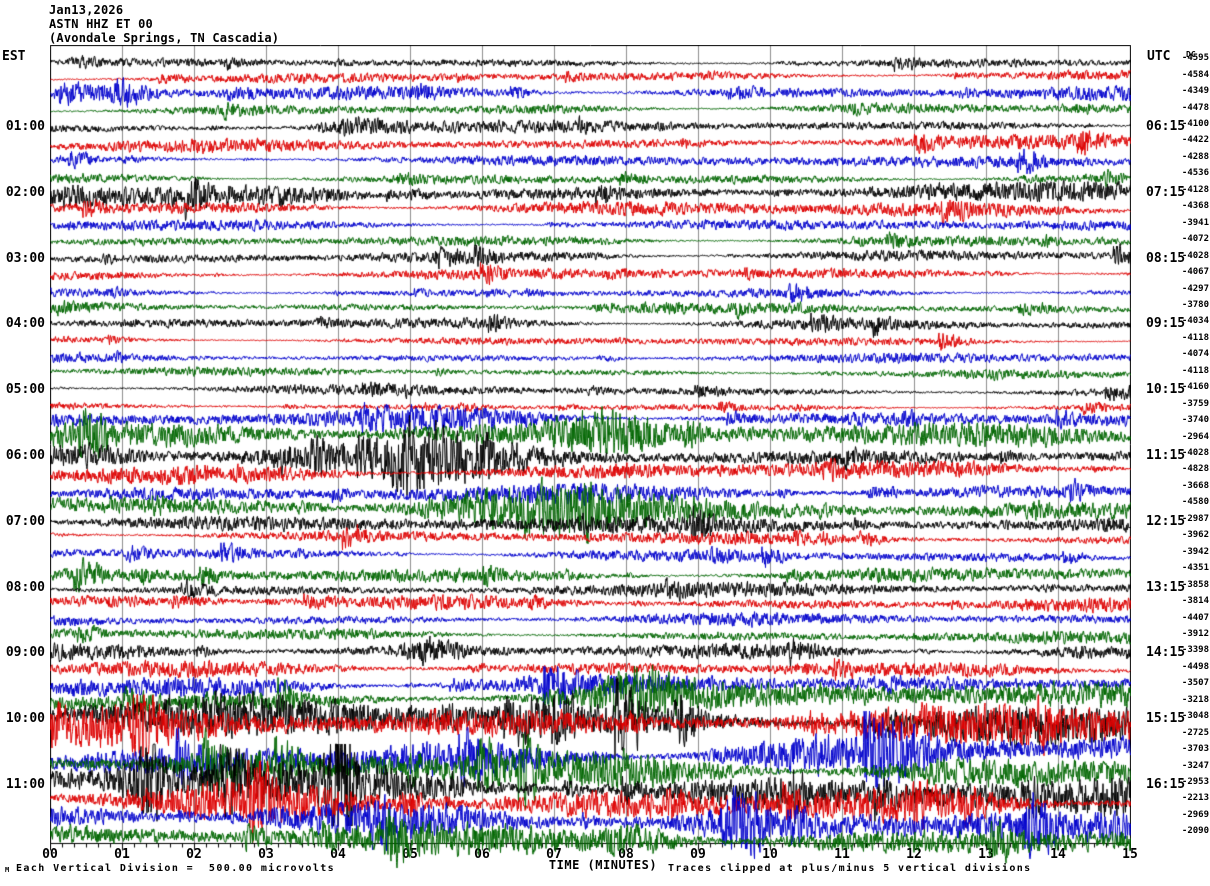 Image resolution: width=1210 pixels, height=886 pixels. What do you see at coordinates (1166, 653) in the screenshot?
I see `utc-time-label: 14:15` at bounding box center [1166, 653].